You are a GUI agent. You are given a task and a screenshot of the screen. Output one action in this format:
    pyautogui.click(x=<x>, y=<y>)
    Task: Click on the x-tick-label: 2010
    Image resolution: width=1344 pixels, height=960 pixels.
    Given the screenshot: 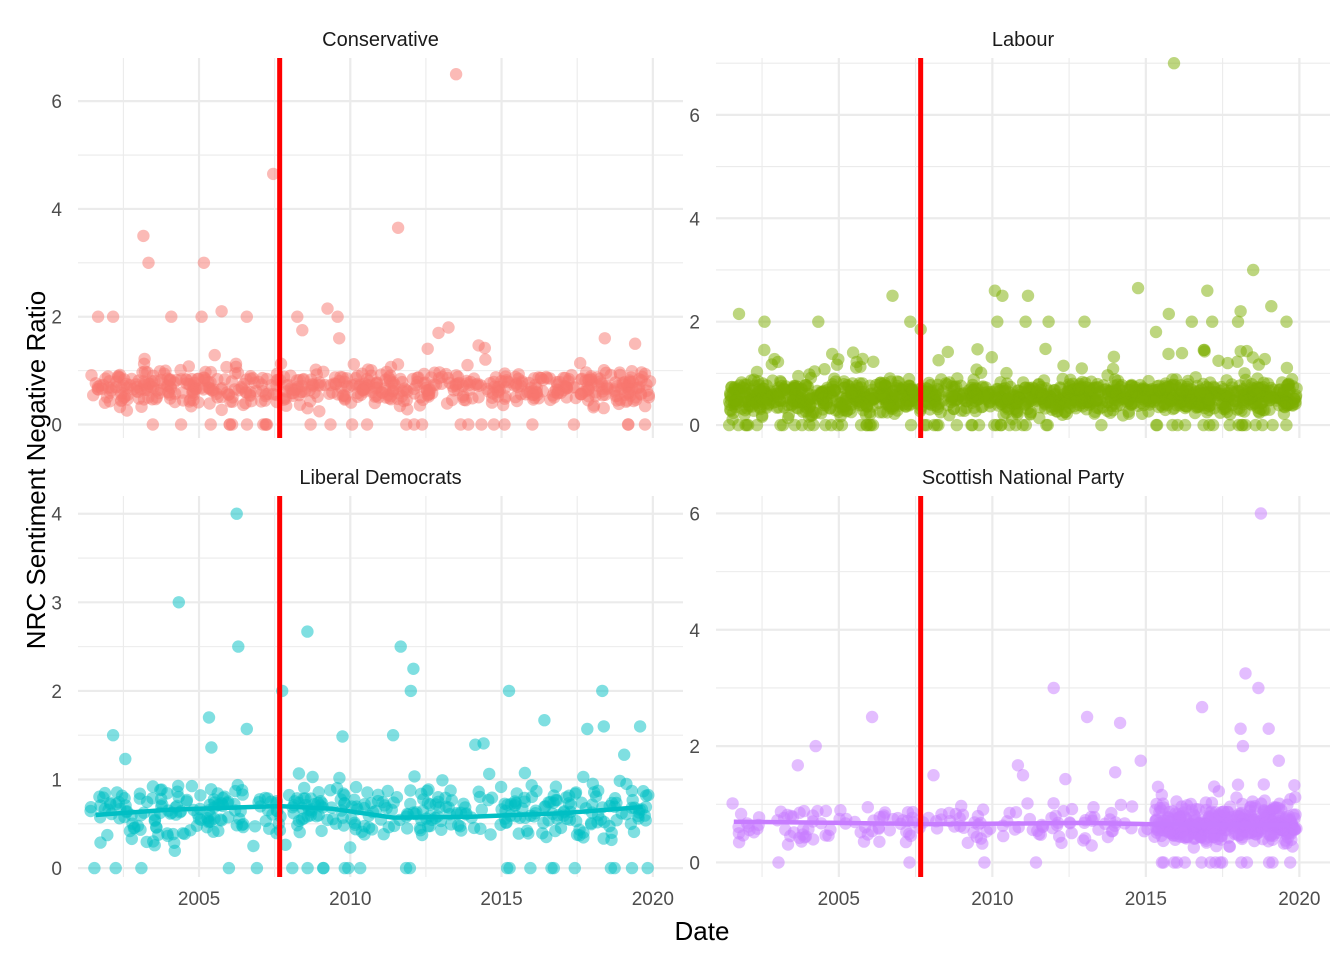 What is the action you would take?
    pyautogui.click(x=992, y=899)
    